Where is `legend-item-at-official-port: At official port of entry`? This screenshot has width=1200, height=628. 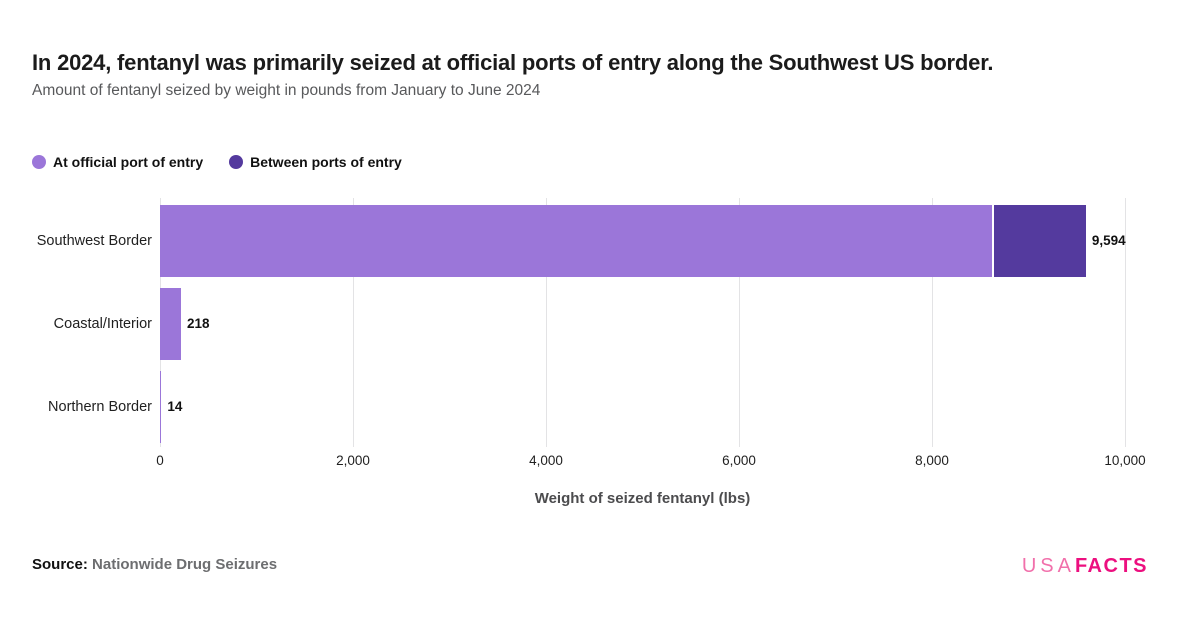
legend-item-at-official-port: At official port of entry is located at coordinates (117, 162).